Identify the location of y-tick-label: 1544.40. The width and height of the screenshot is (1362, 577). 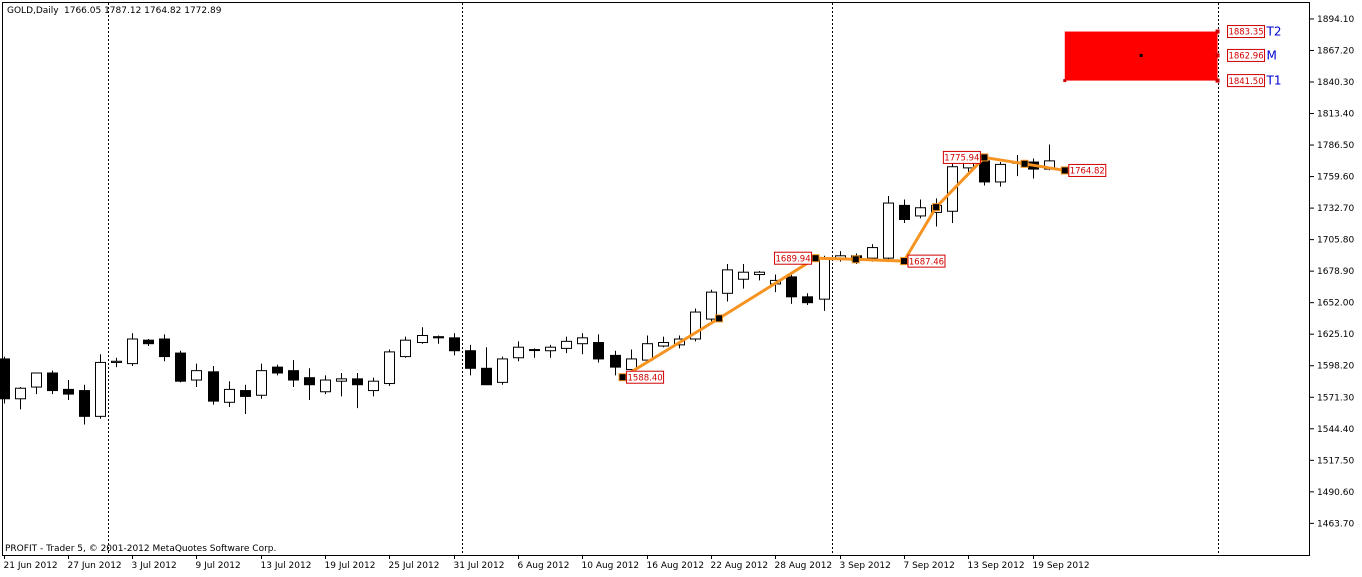
(1335, 430).